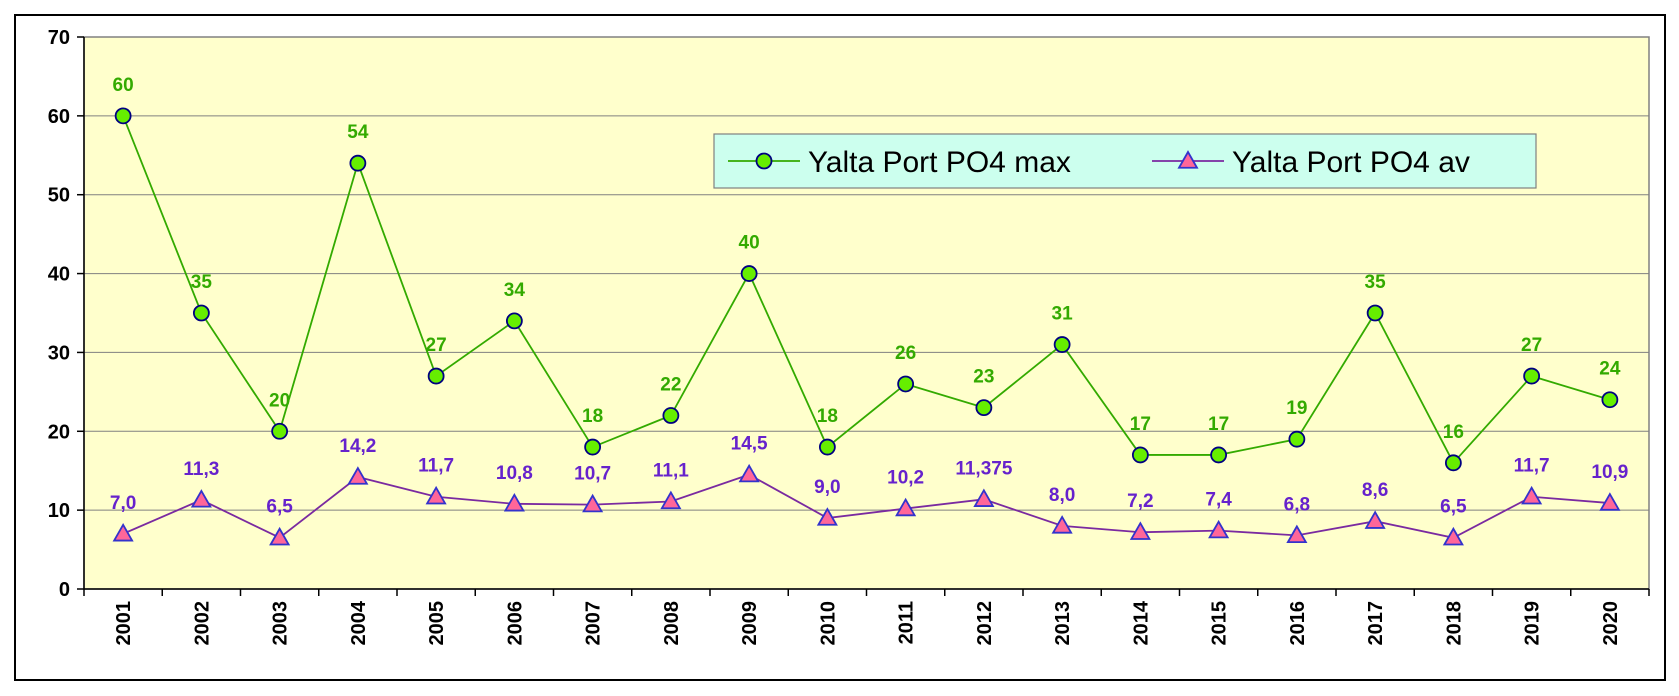  What do you see at coordinates (985, 623) in the screenshot?
I see `x-tick-label: 2012` at bounding box center [985, 623].